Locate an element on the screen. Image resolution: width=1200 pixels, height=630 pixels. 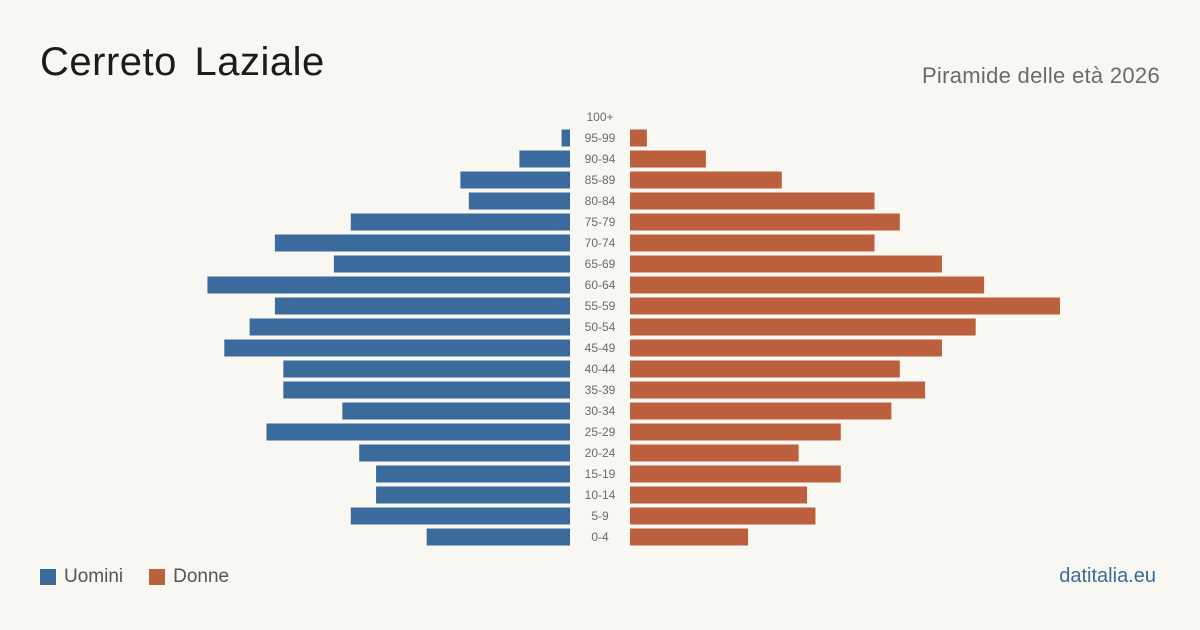
page-title: Cerreto Laziale is located at coordinates (182, 62).